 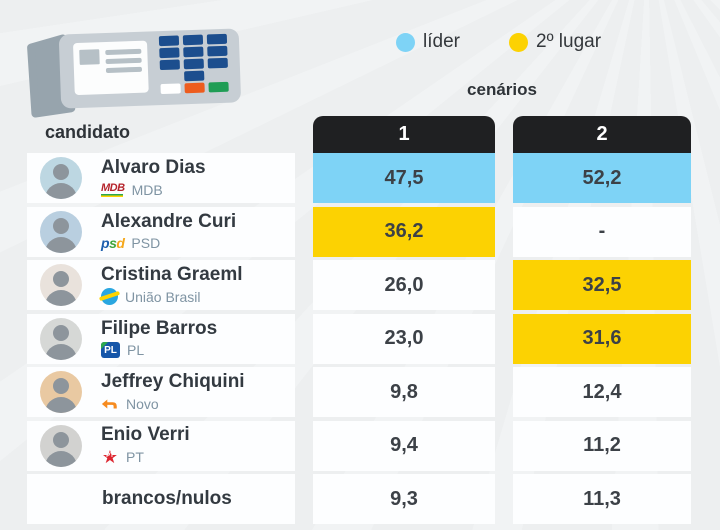 What do you see at coordinates (602, 178) in the screenshot?
I see `scenario-2-value: 52,2` at bounding box center [602, 178].